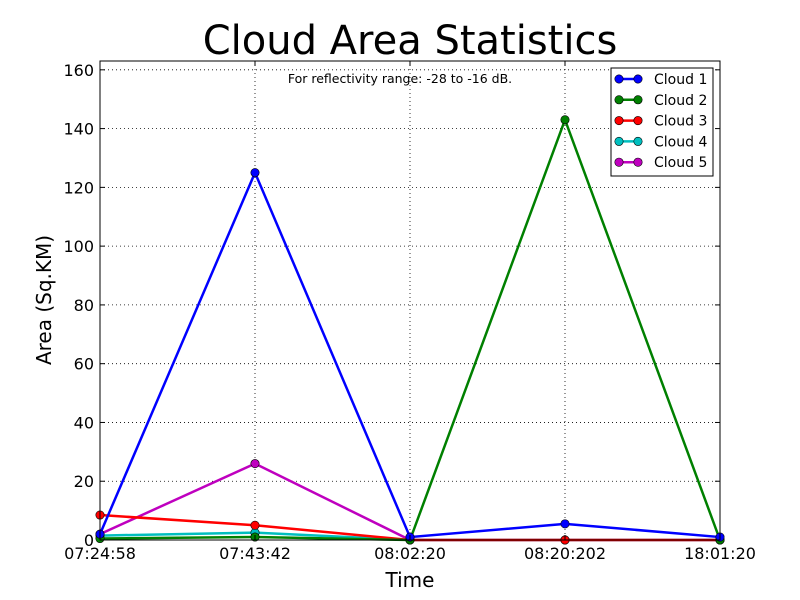 This screenshot has width=800, height=600. What do you see at coordinates (720, 553) in the screenshot?
I see `x-tick-label: 18:01:20` at bounding box center [720, 553].